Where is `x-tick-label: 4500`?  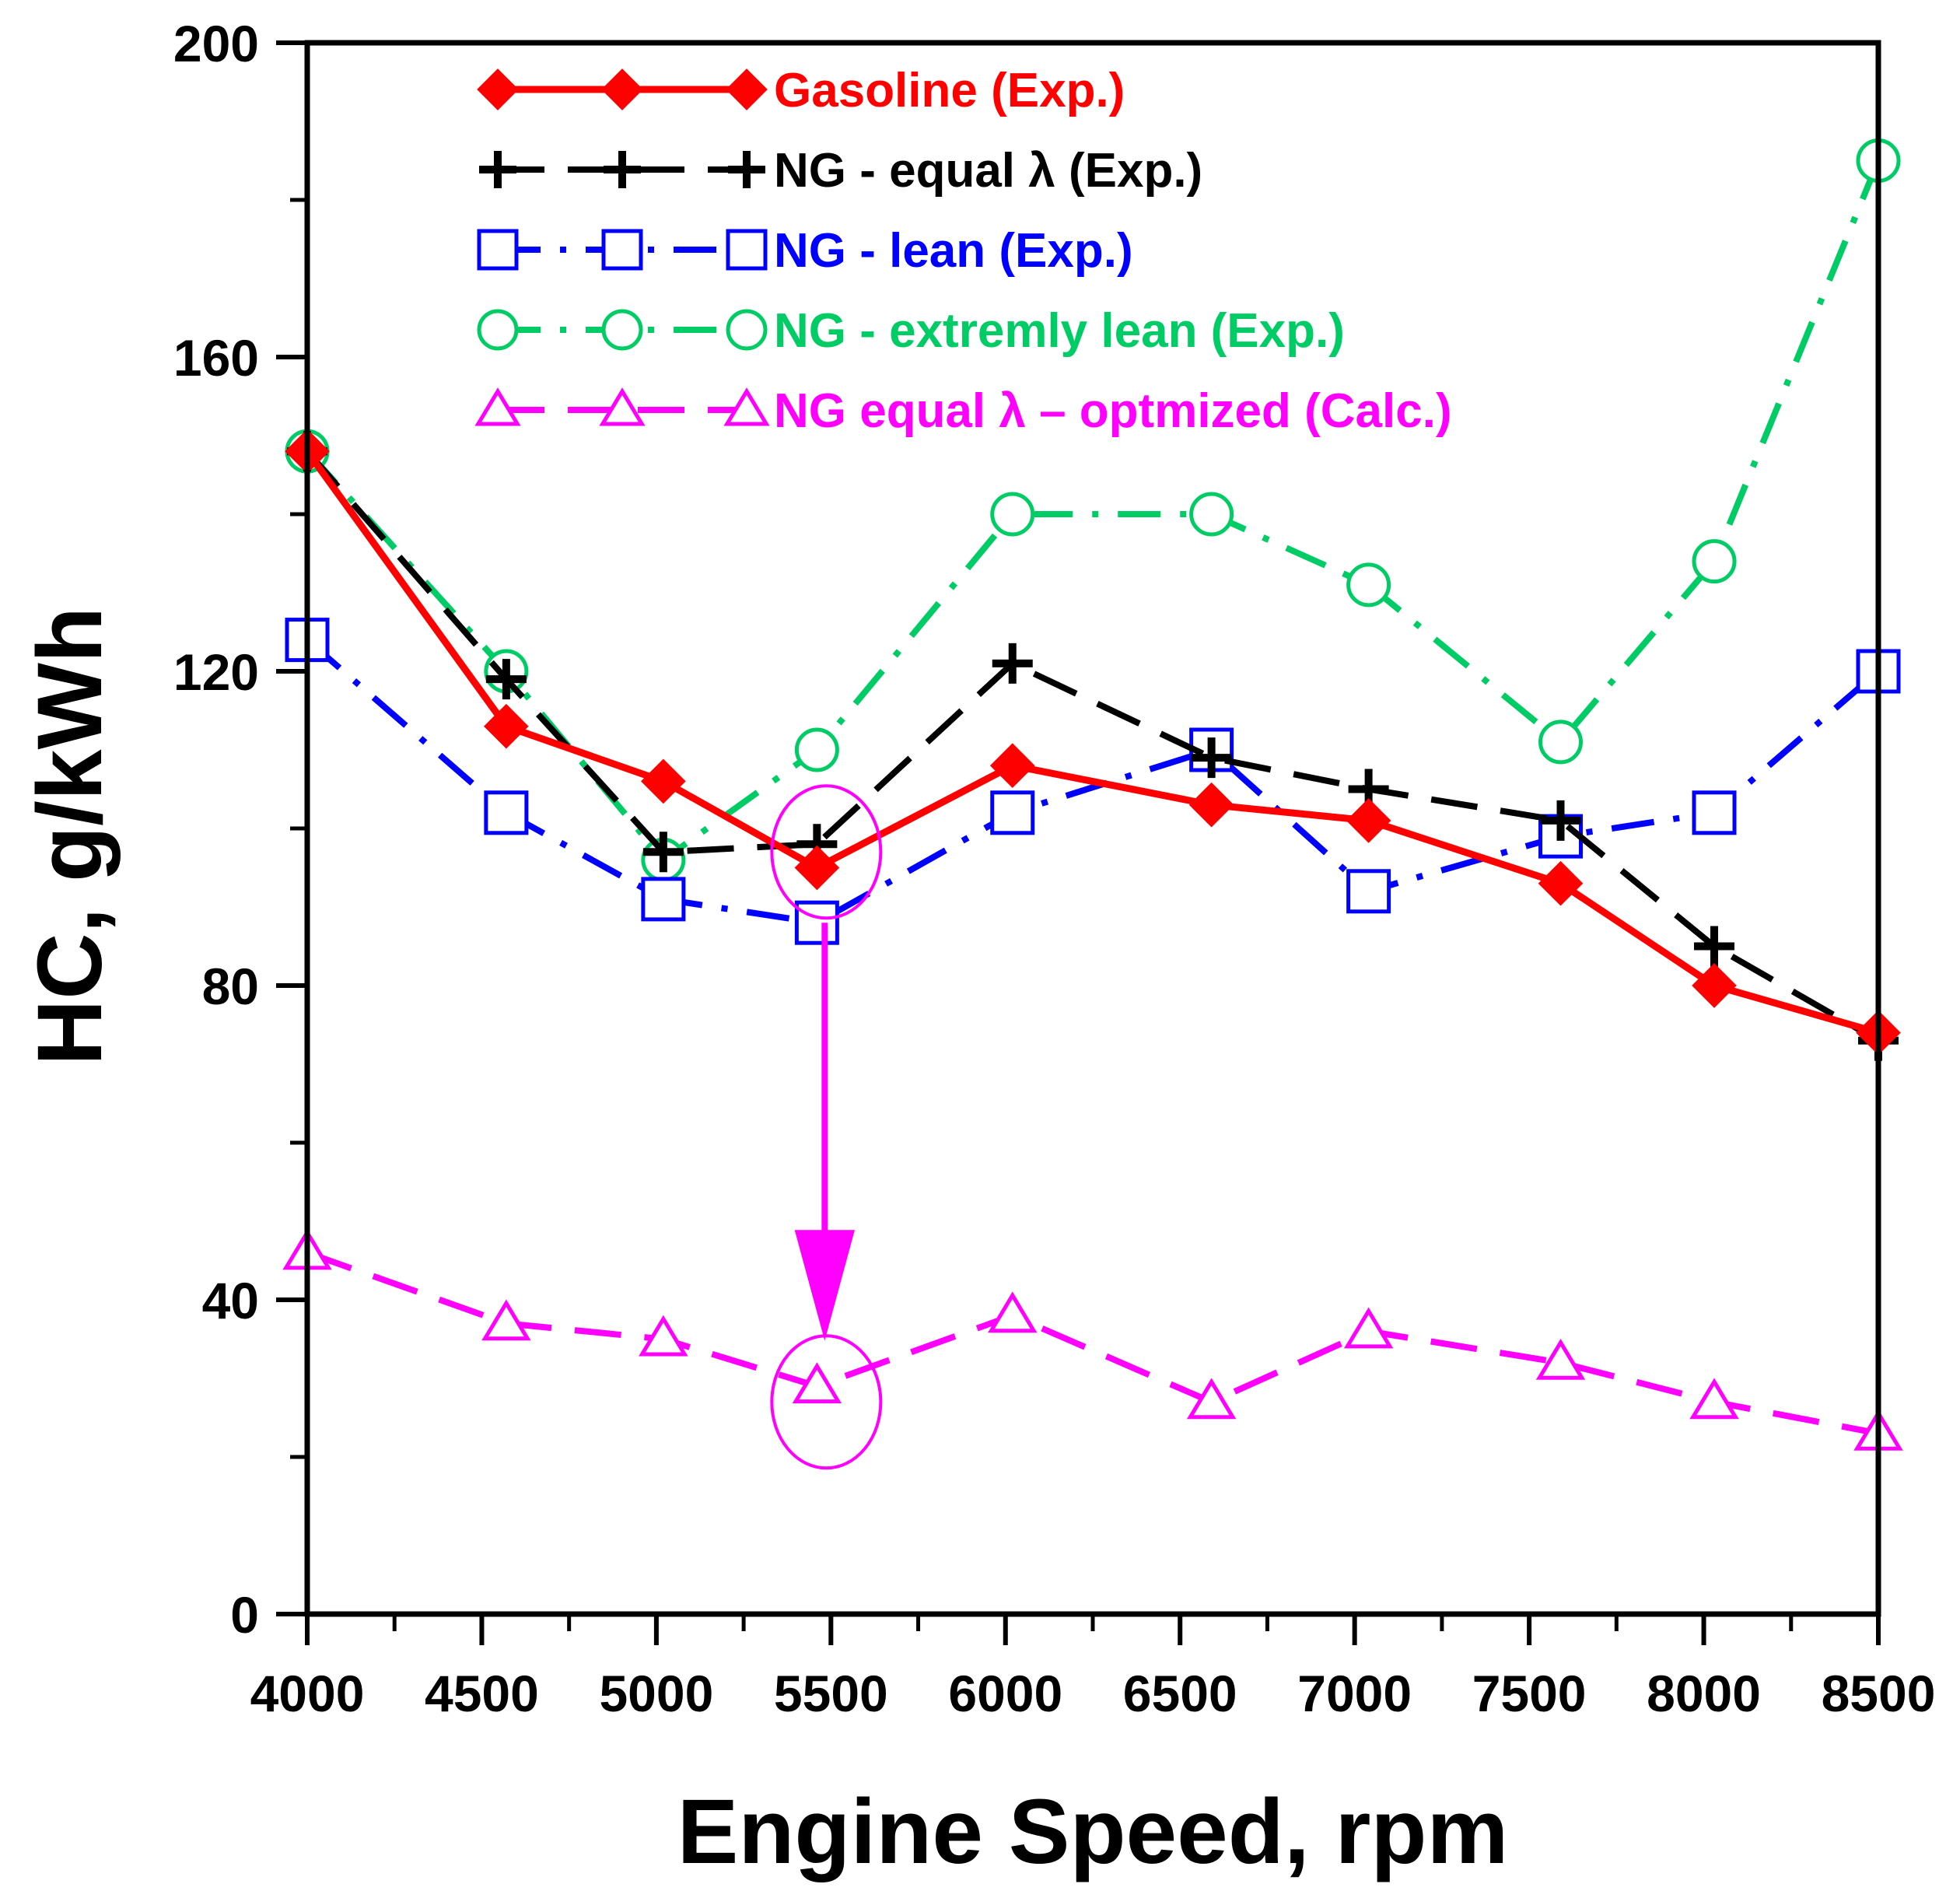 x-tick-label: 4500 is located at coordinates (482, 1694).